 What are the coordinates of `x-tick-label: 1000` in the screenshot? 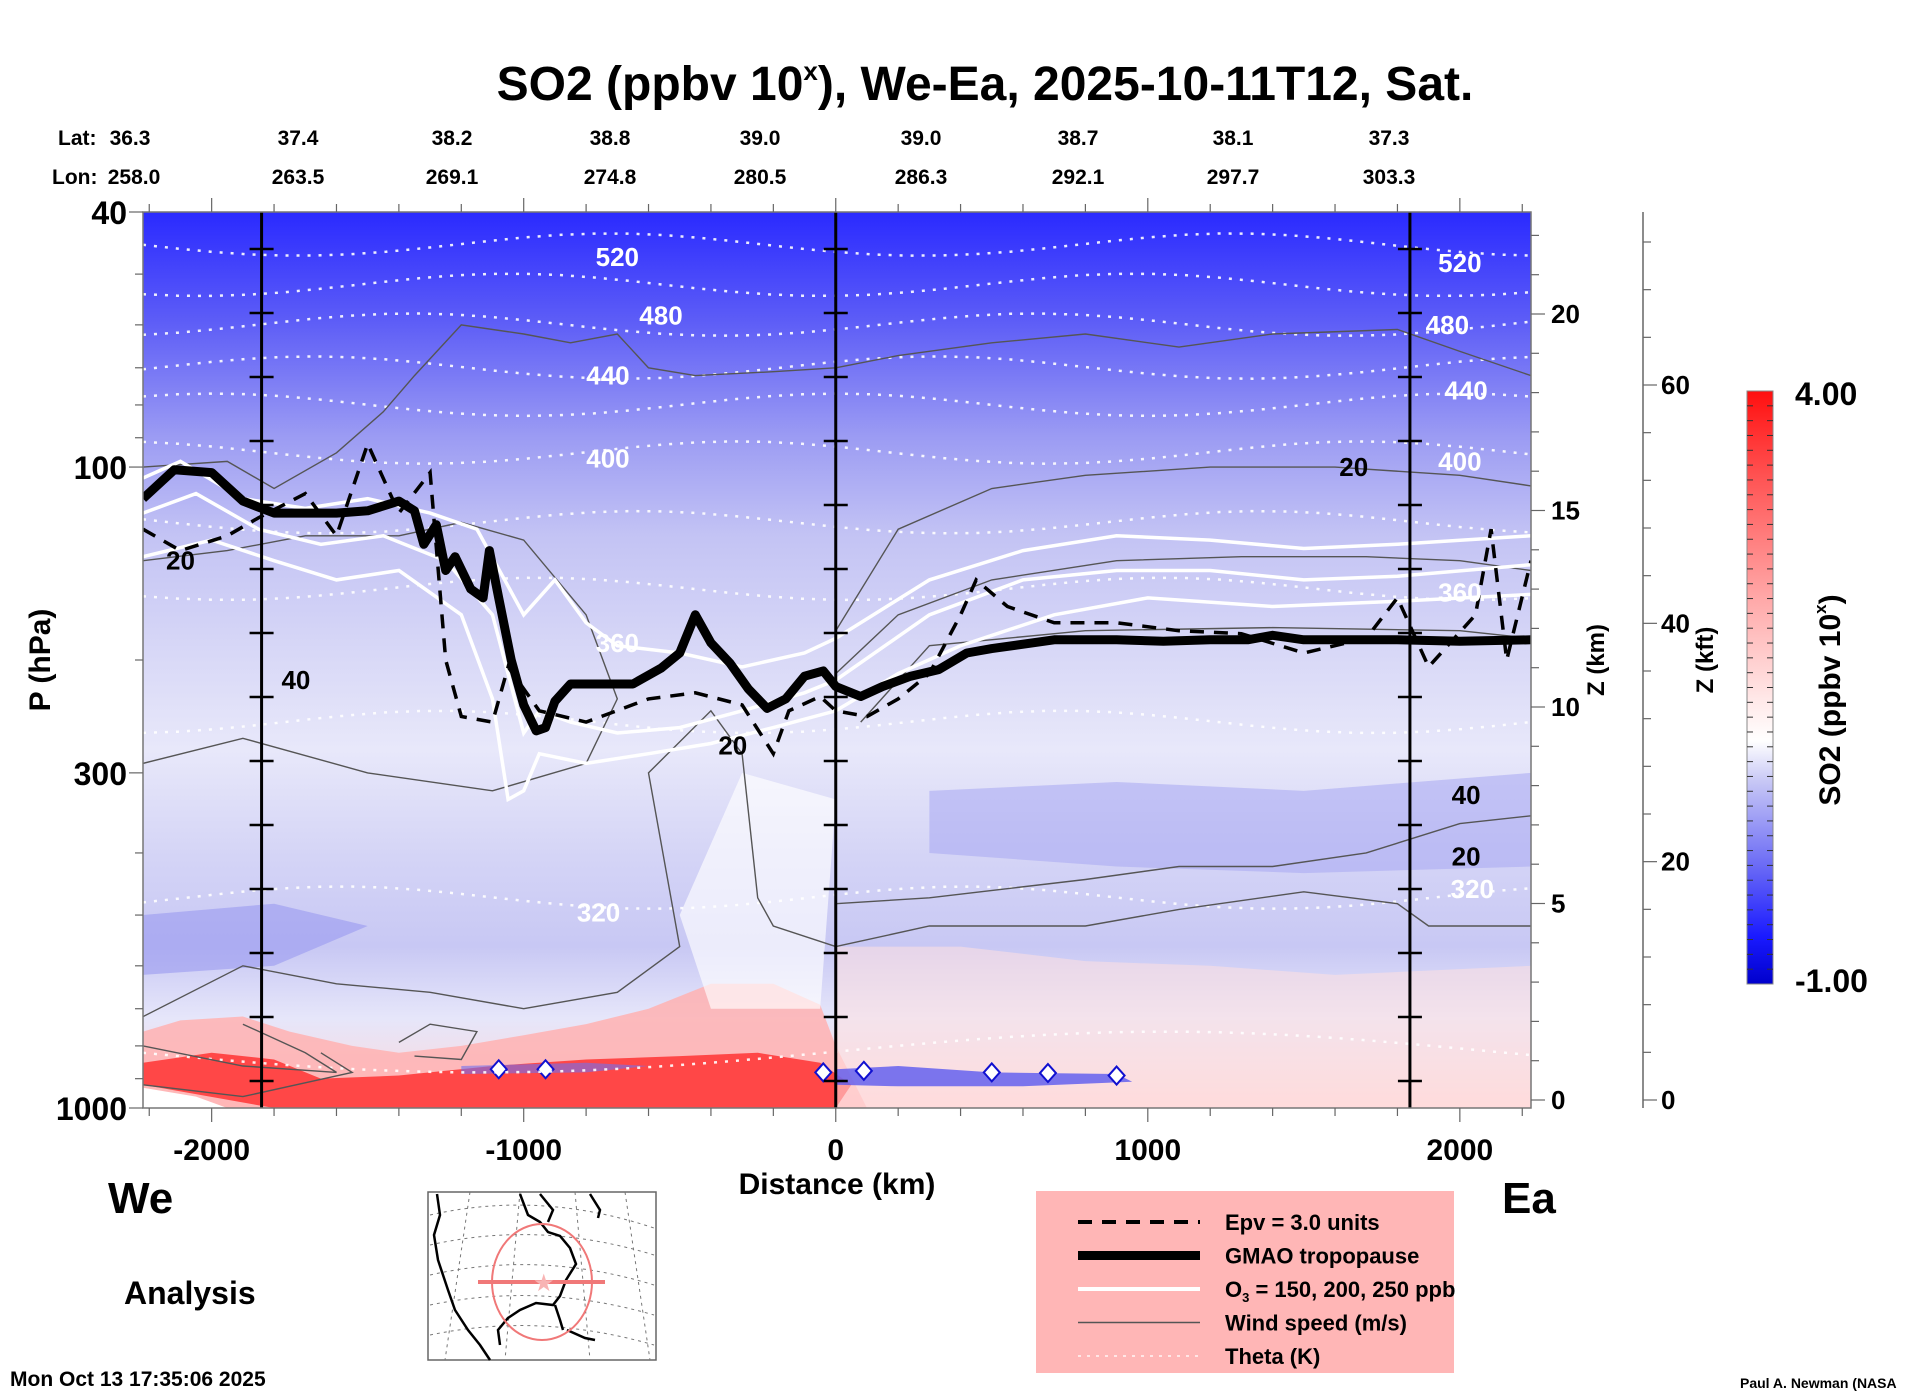 It's located at (1147, 1150).